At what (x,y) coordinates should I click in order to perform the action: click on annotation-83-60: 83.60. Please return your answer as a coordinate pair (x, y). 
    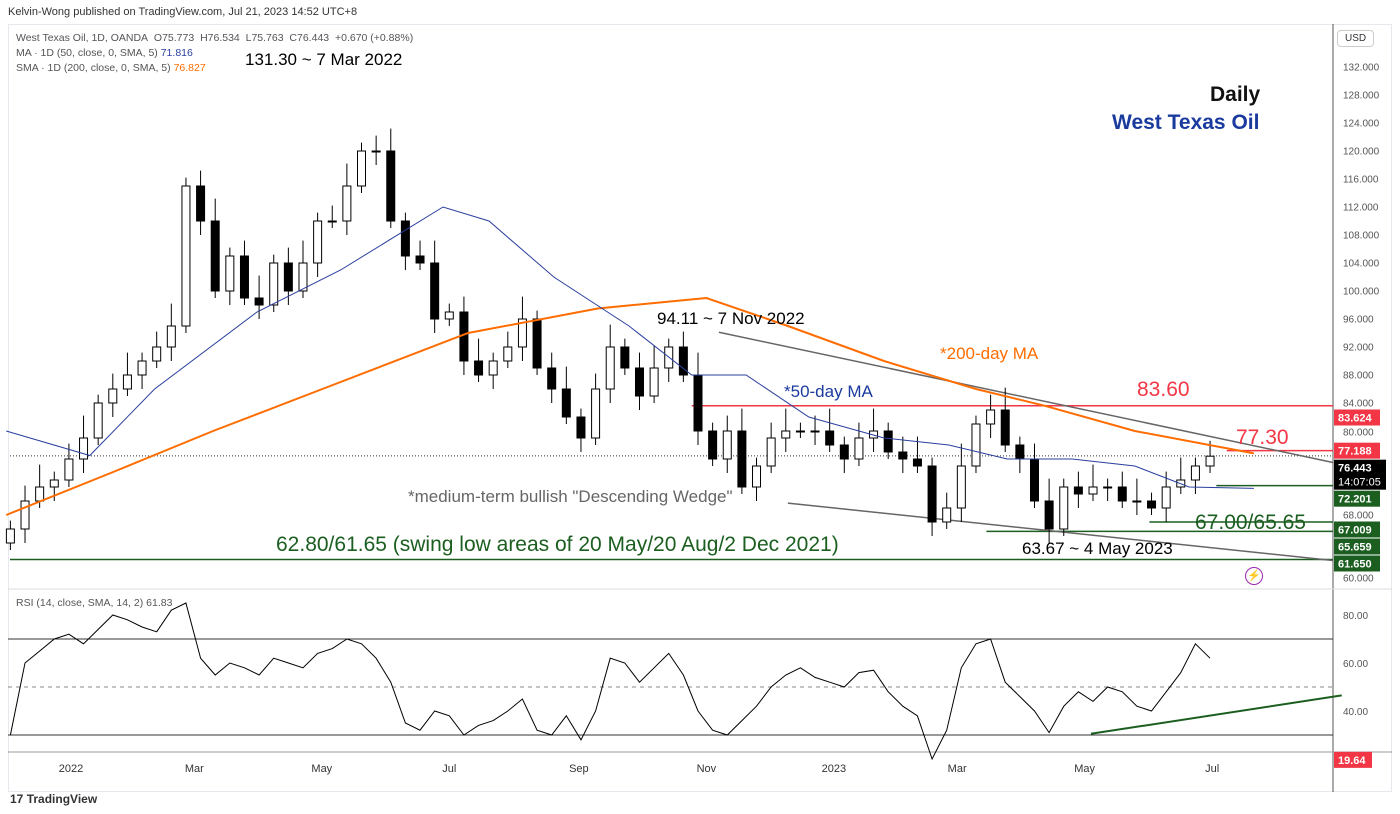
    Looking at the image, I should click on (1163, 389).